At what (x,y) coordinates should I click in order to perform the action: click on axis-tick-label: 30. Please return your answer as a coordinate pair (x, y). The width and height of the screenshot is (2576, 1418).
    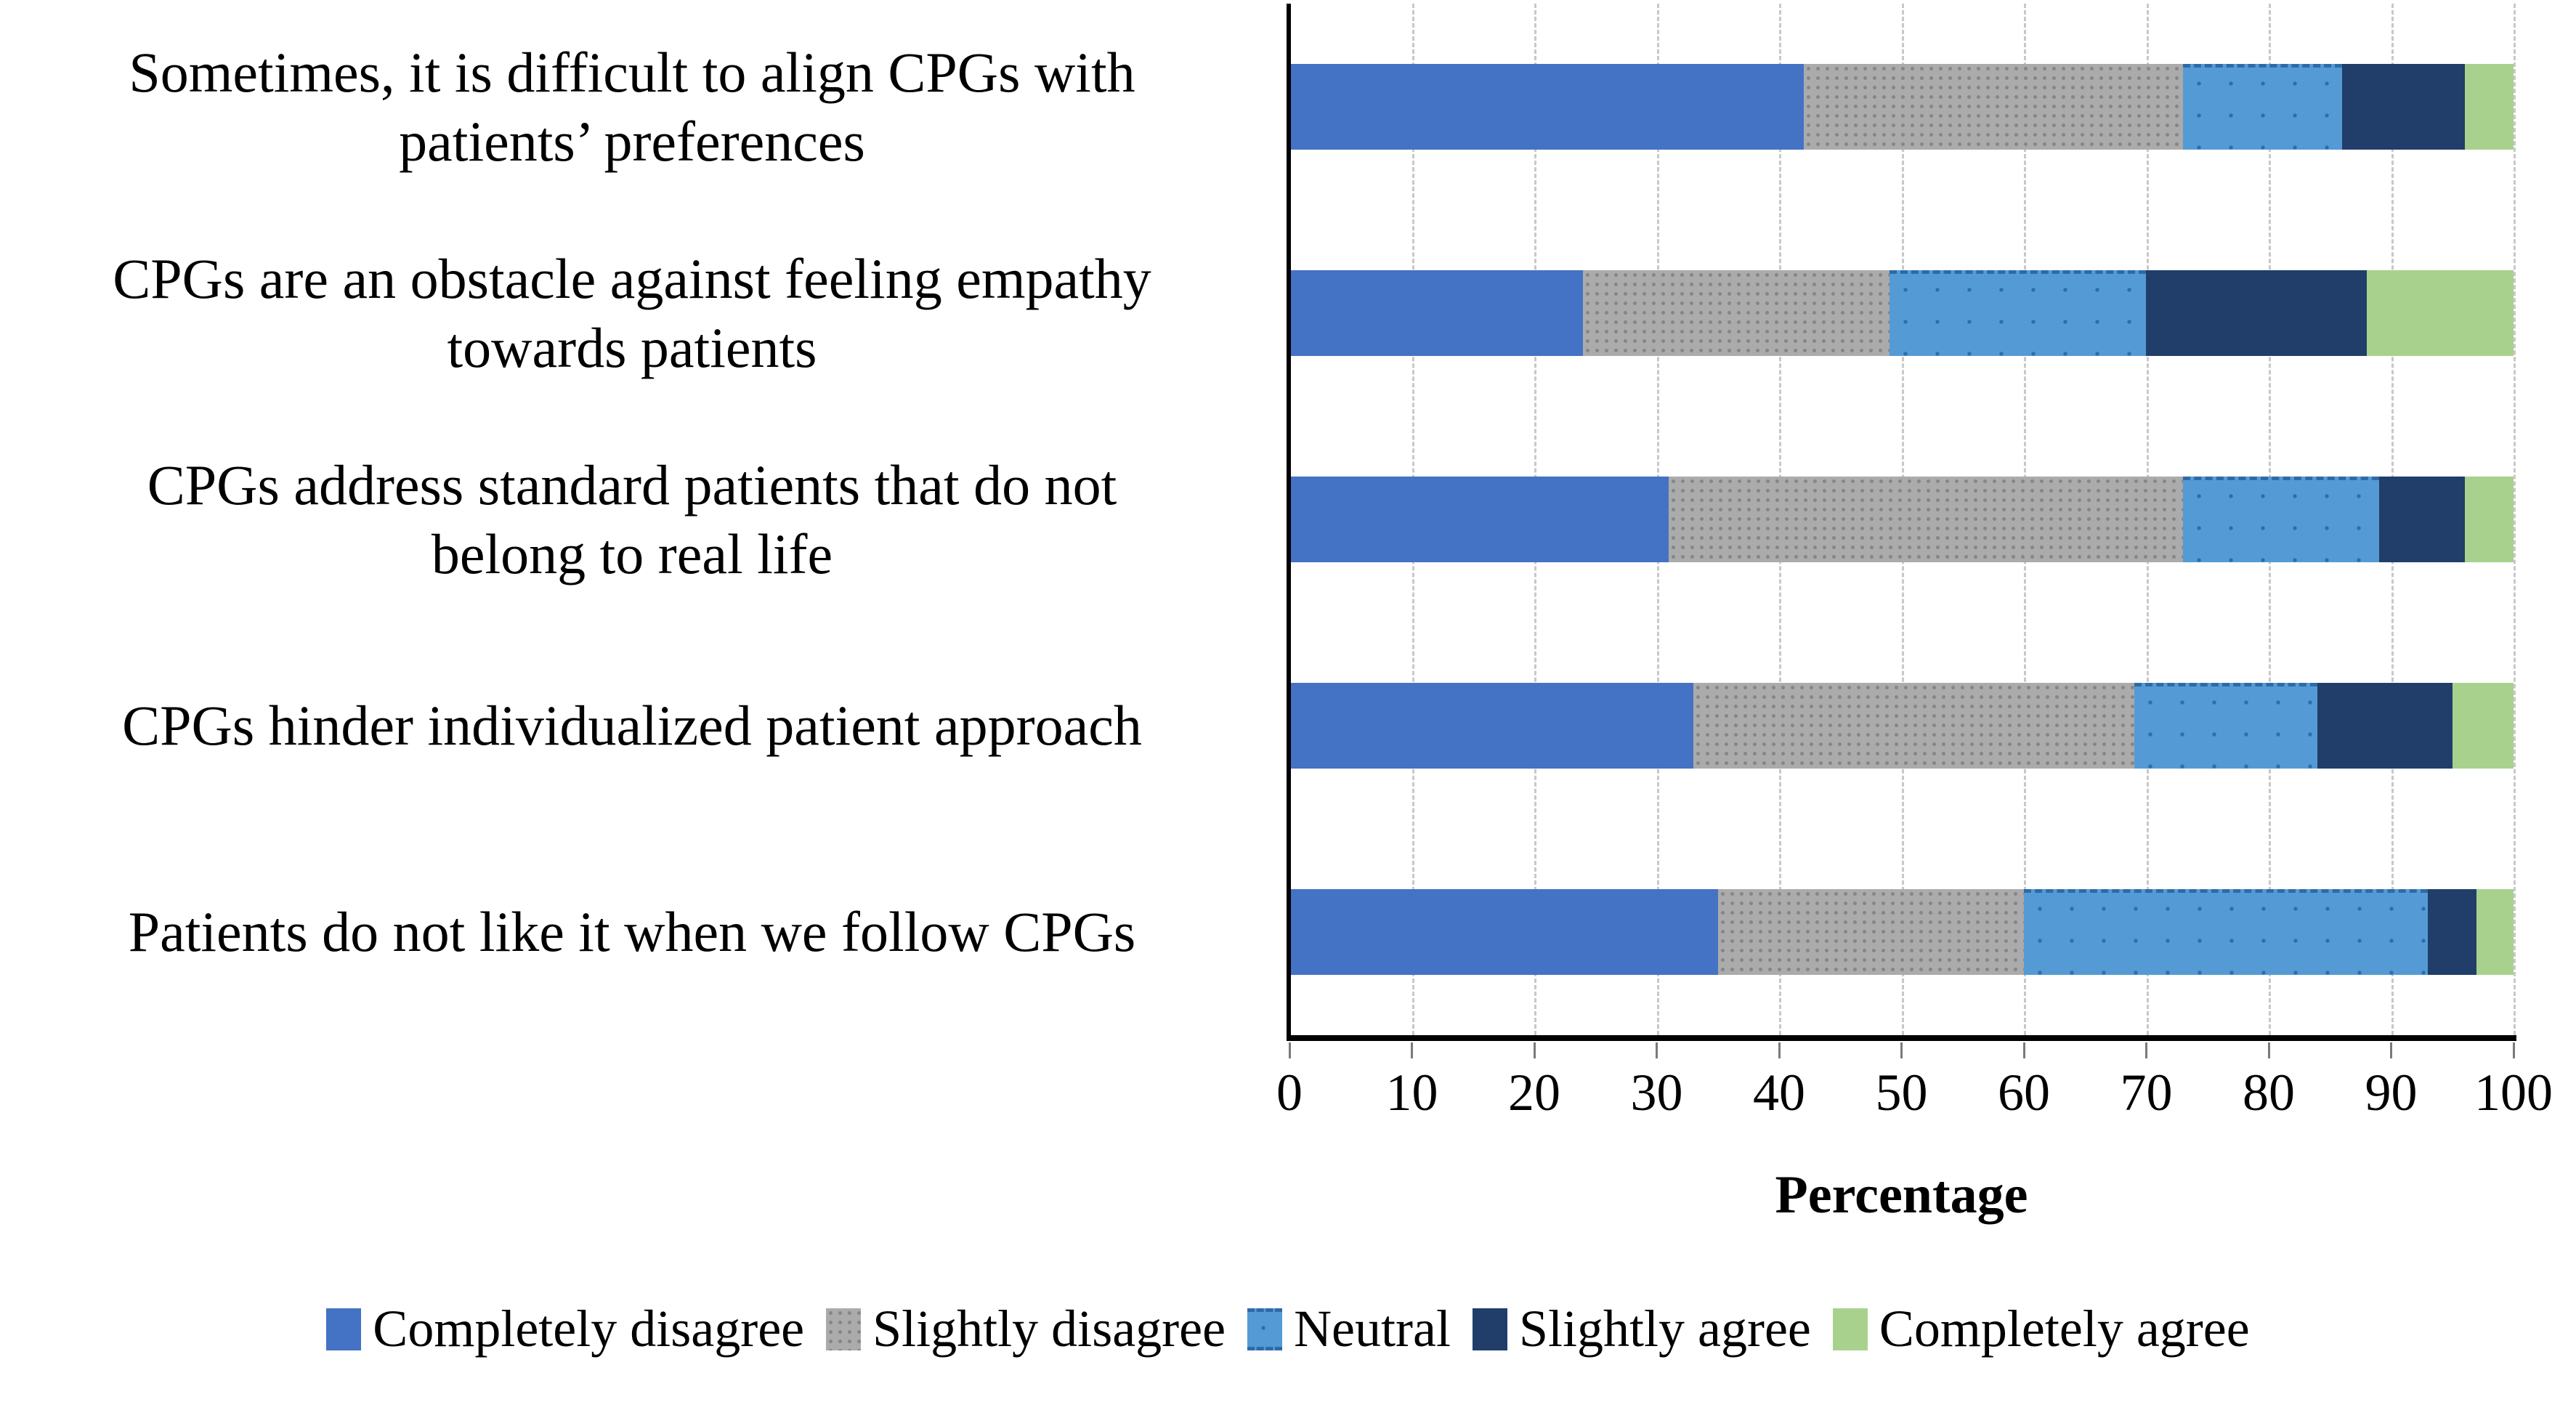
    Looking at the image, I should click on (1656, 1093).